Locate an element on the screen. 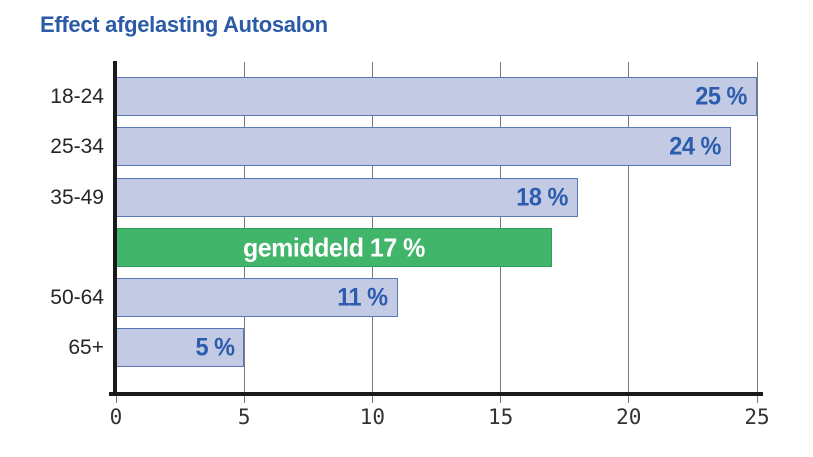  x-tick-label-15: 15 is located at coordinates (500, 417).